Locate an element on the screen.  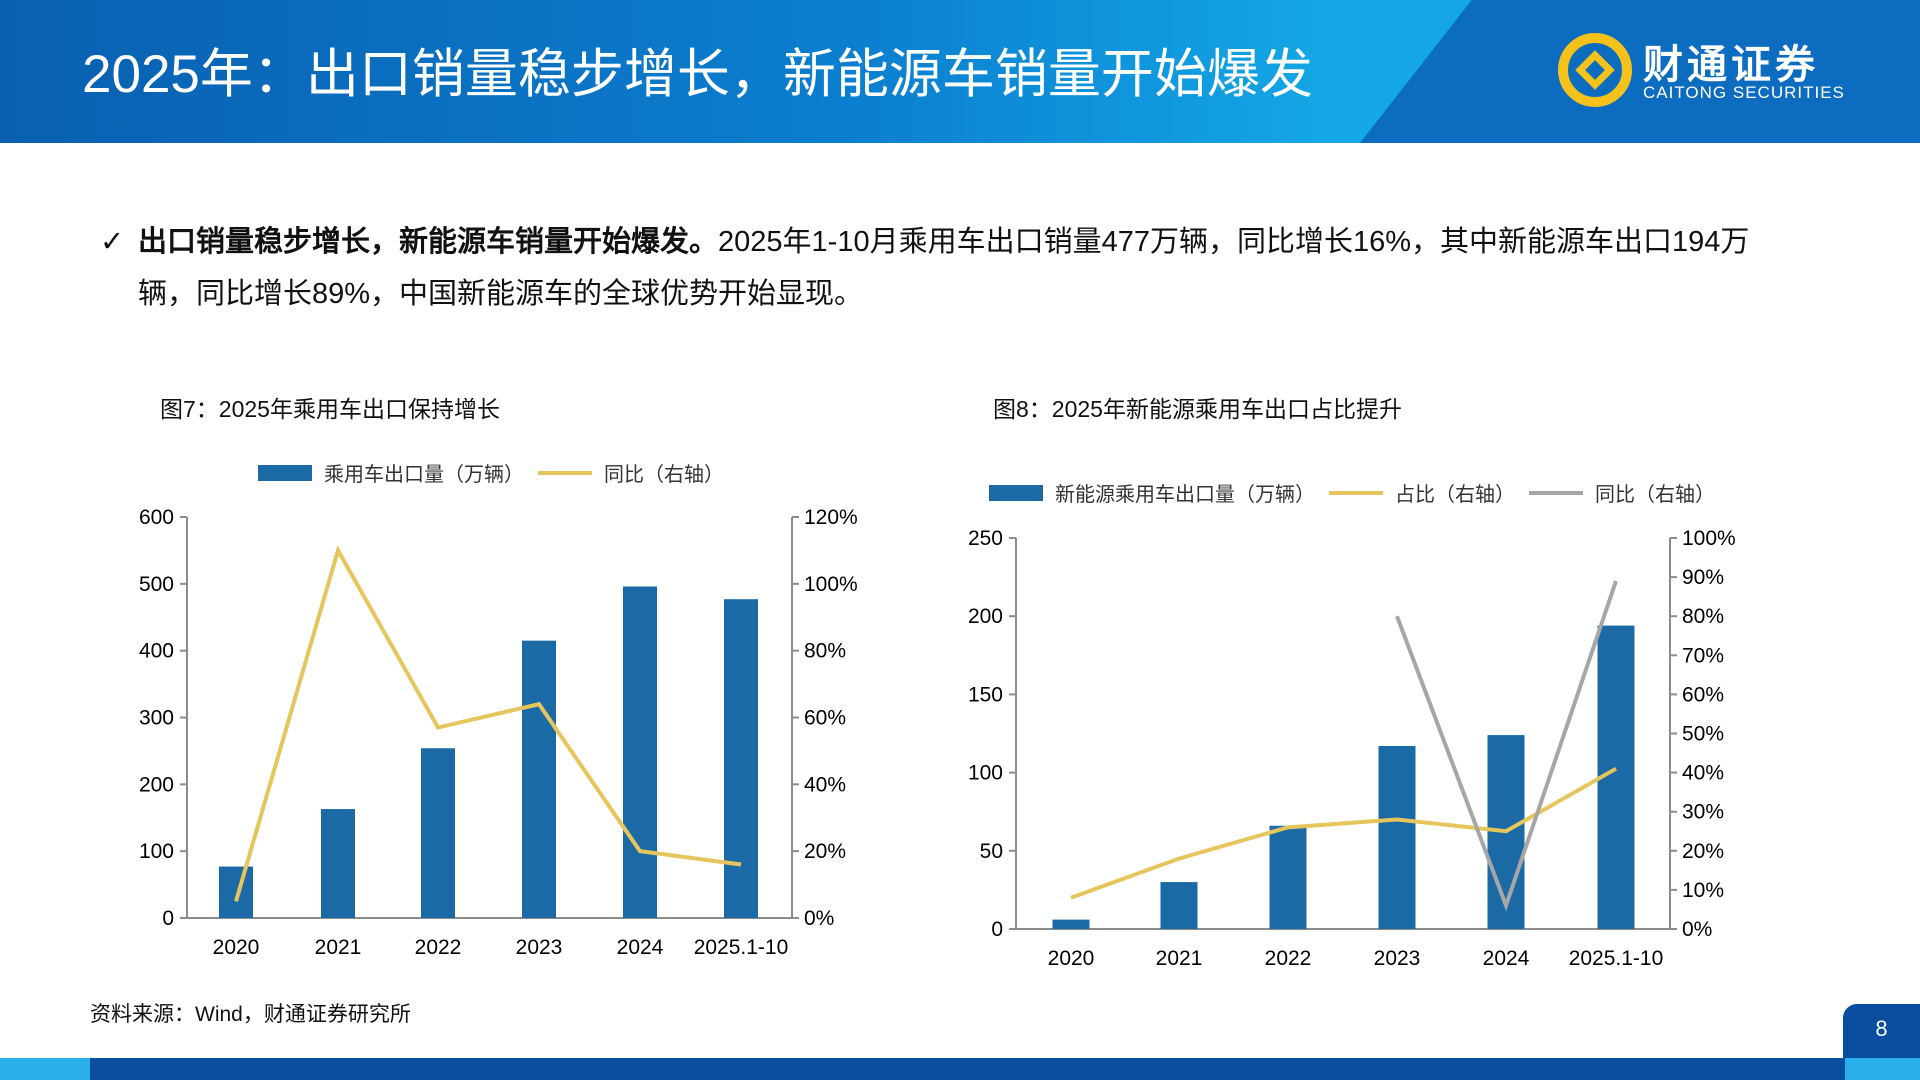
logo-text-cn: 财通证券 is located at coordinates (1731, 65).